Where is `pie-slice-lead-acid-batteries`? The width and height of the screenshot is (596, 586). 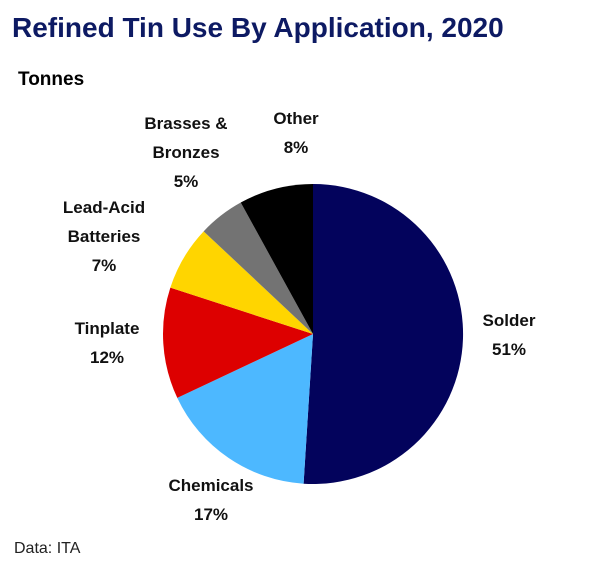
pie-slice-lead-acid-batteries is located at coordinates (241, 282).